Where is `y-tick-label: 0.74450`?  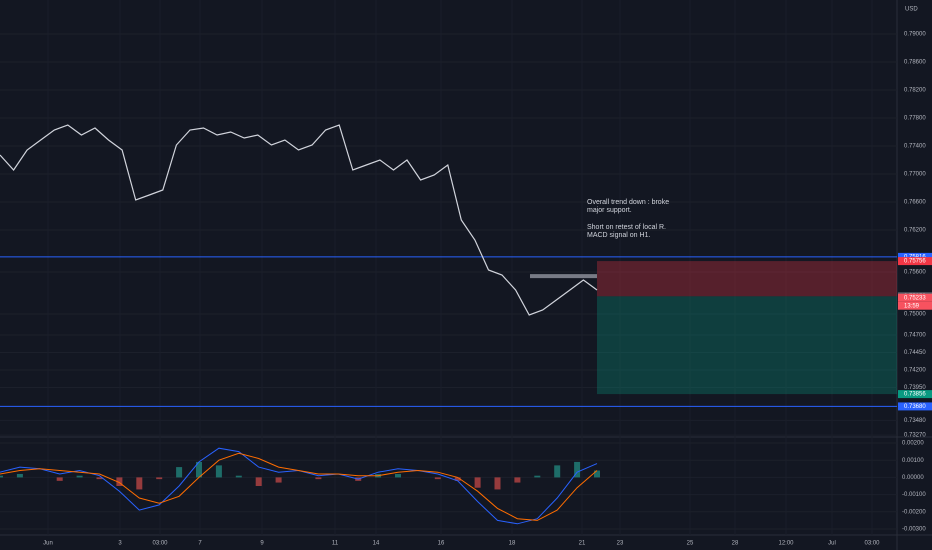 y-tick-label: 0.74450 is located at coordinates (915, 353).